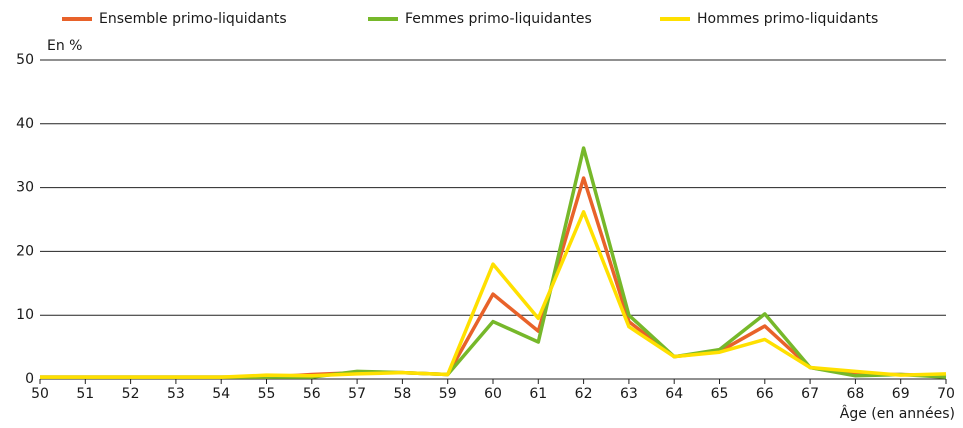 The height and width of the screenshot is (428, 963). I want to click on x-tick-label: 61, so click(538, 394).